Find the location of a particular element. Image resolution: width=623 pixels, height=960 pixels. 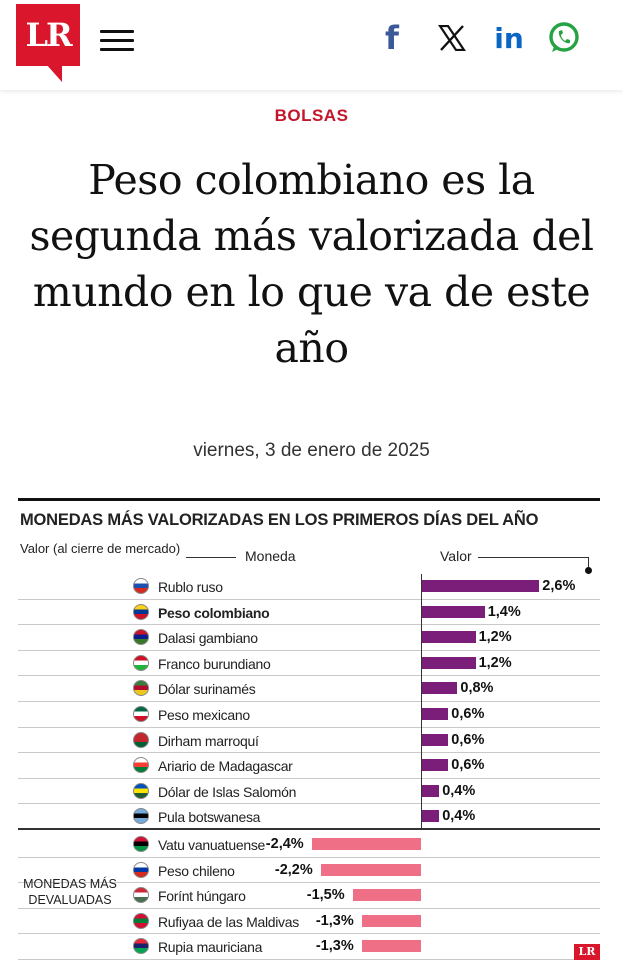

x-logo-icon is located at coordinates (452, 38).